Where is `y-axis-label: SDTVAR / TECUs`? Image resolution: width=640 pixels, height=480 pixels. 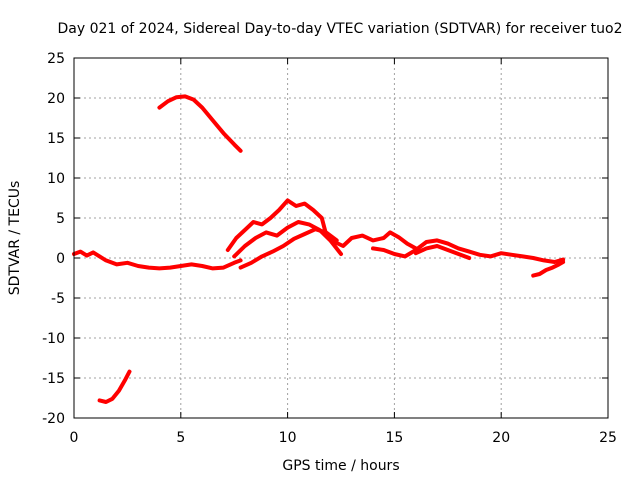
y-axis-label: SDTVAR / TECUs is located at coordinates (15, 238).